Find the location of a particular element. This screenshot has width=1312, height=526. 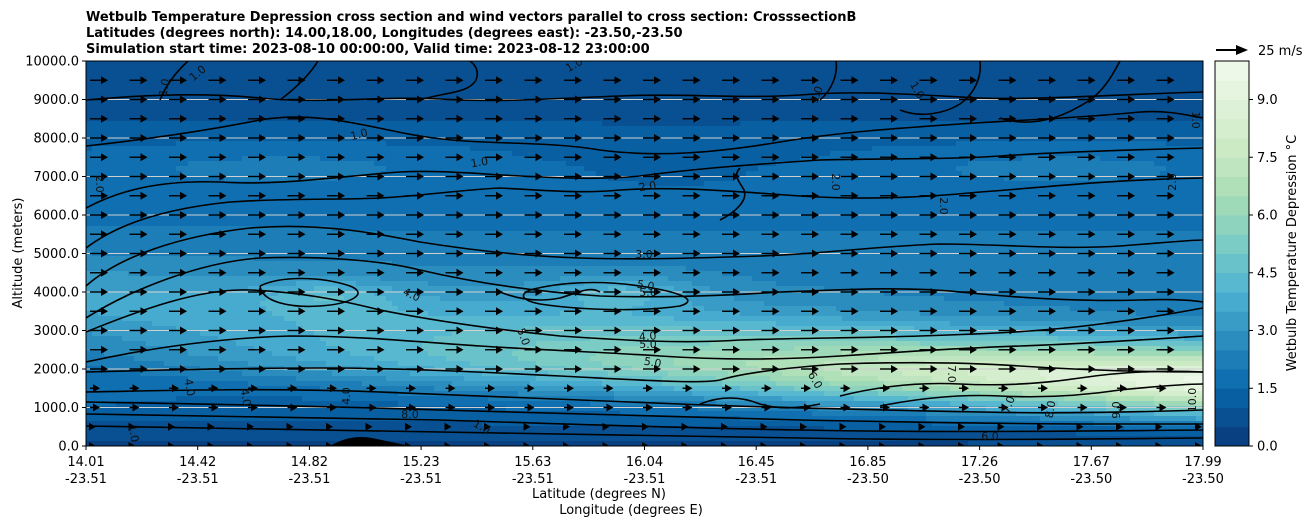

x-tick-label-latitude: 17.99 is located at coordinates (1202, 462).